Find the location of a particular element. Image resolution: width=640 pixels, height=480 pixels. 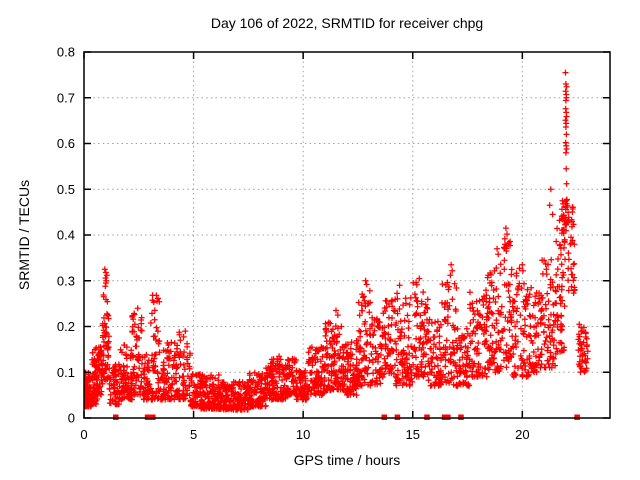

x-axis-label: GPS time / hours is located at coordinates (347, 460).